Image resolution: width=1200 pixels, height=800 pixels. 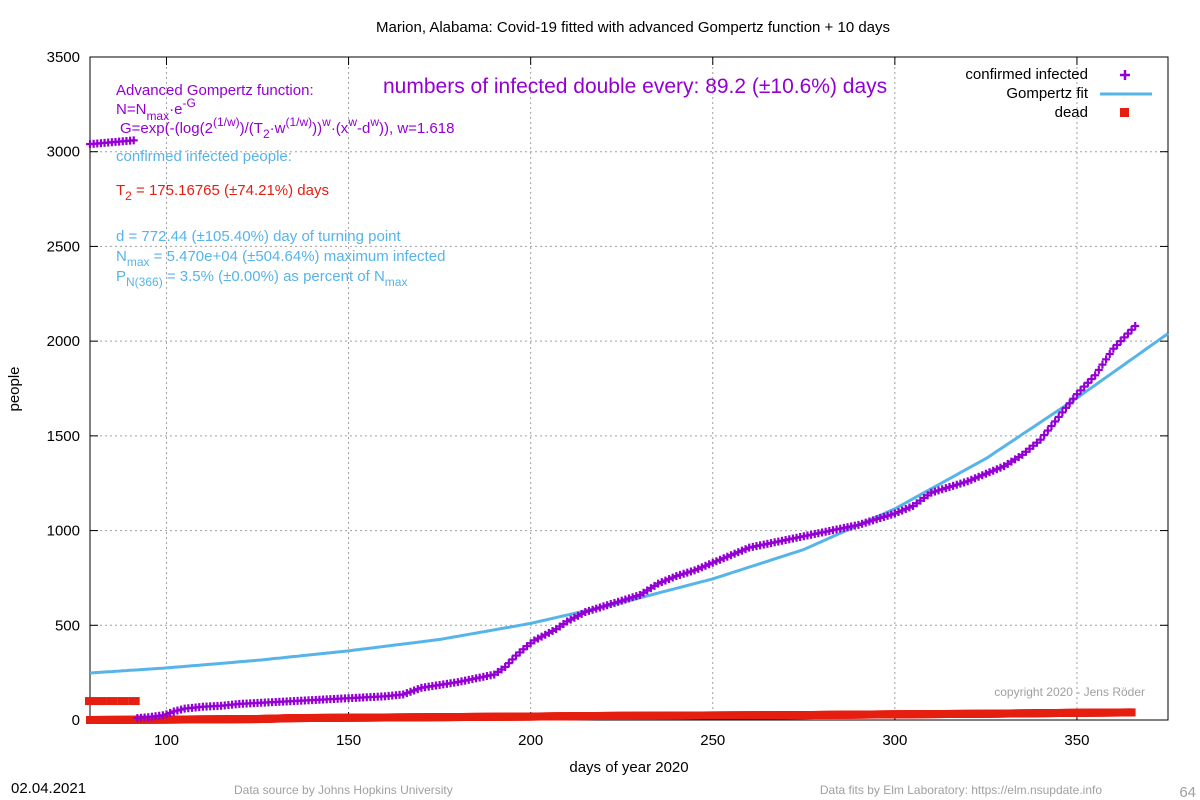 I want to click on confirmed-people-label: confirmed infected people:, so click(x=204, y=156).